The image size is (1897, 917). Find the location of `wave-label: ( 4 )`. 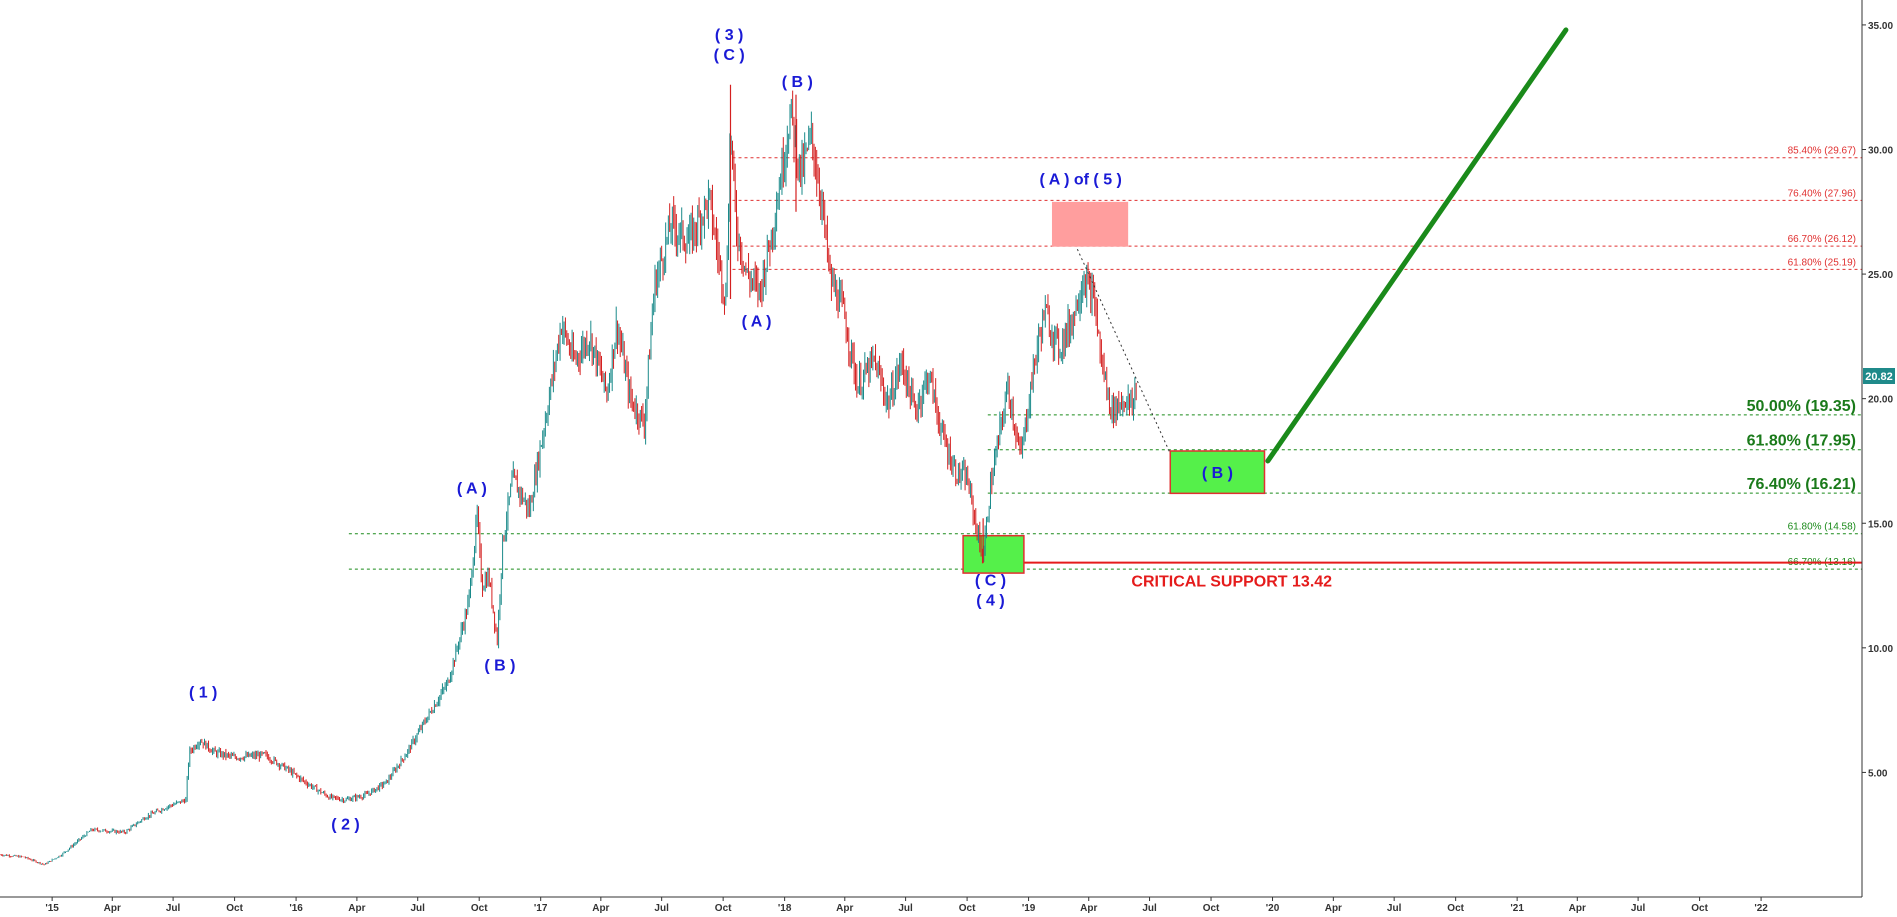

wave-label: ( 4 ) is located at coordinates (990, 600).